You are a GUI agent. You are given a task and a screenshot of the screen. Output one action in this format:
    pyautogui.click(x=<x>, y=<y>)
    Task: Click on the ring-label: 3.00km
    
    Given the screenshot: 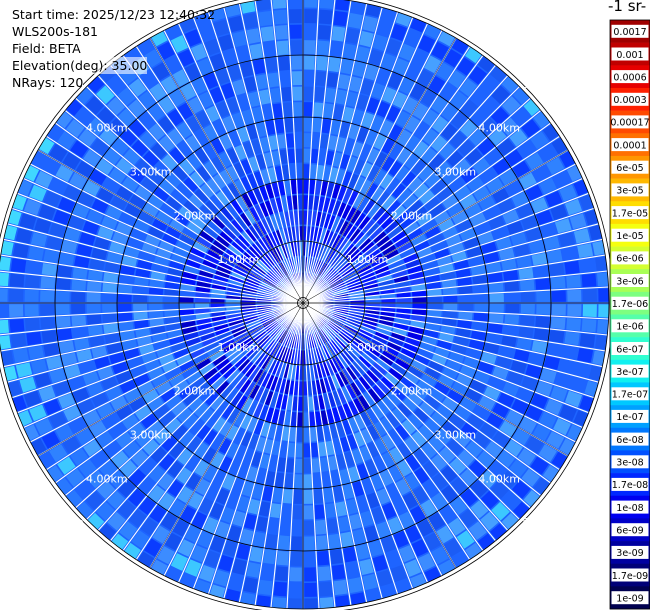 What is the action you would take?
    pyautogui.click(x=456, y=435)
    